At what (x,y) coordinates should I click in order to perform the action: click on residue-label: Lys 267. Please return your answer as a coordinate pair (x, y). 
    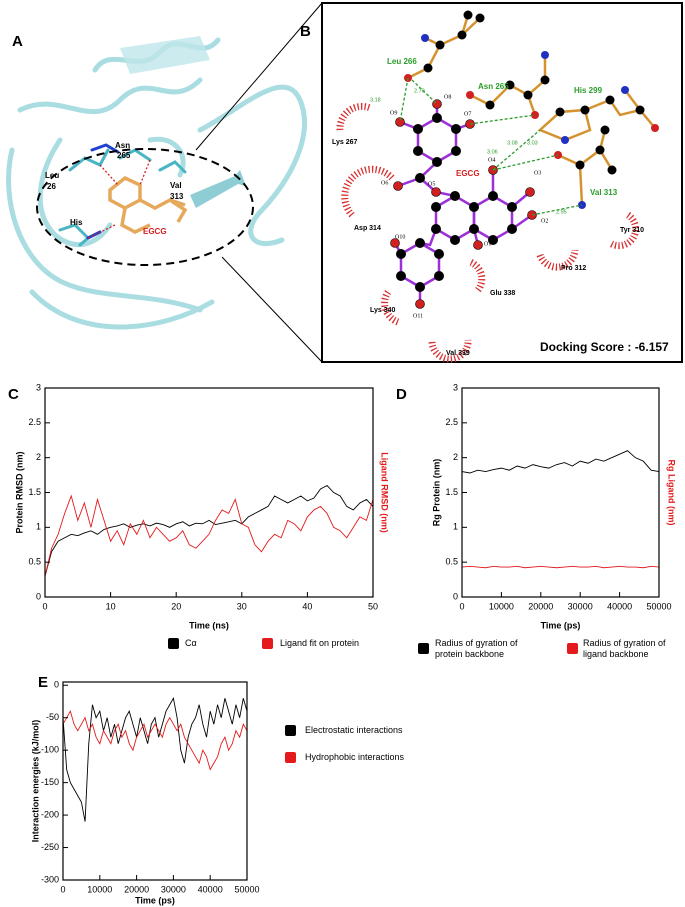
    Looking at the image, I should click on (345, 142).